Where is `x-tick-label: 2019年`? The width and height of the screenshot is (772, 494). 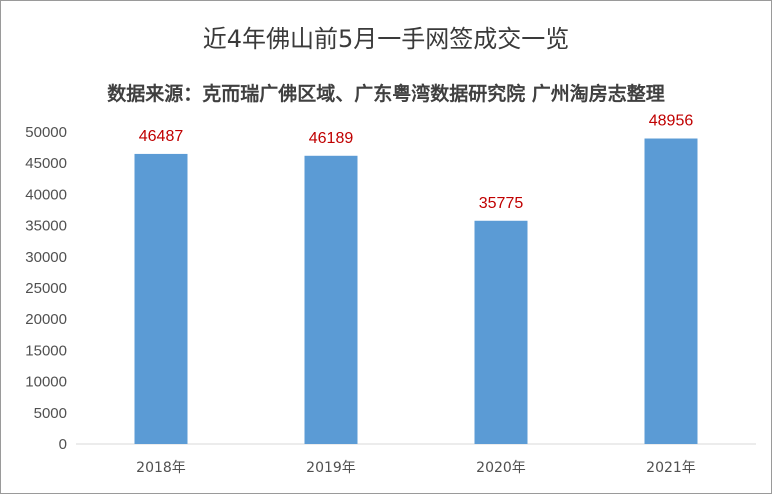 x-tick-label: 2019年 is located at coordinates (331, 468).